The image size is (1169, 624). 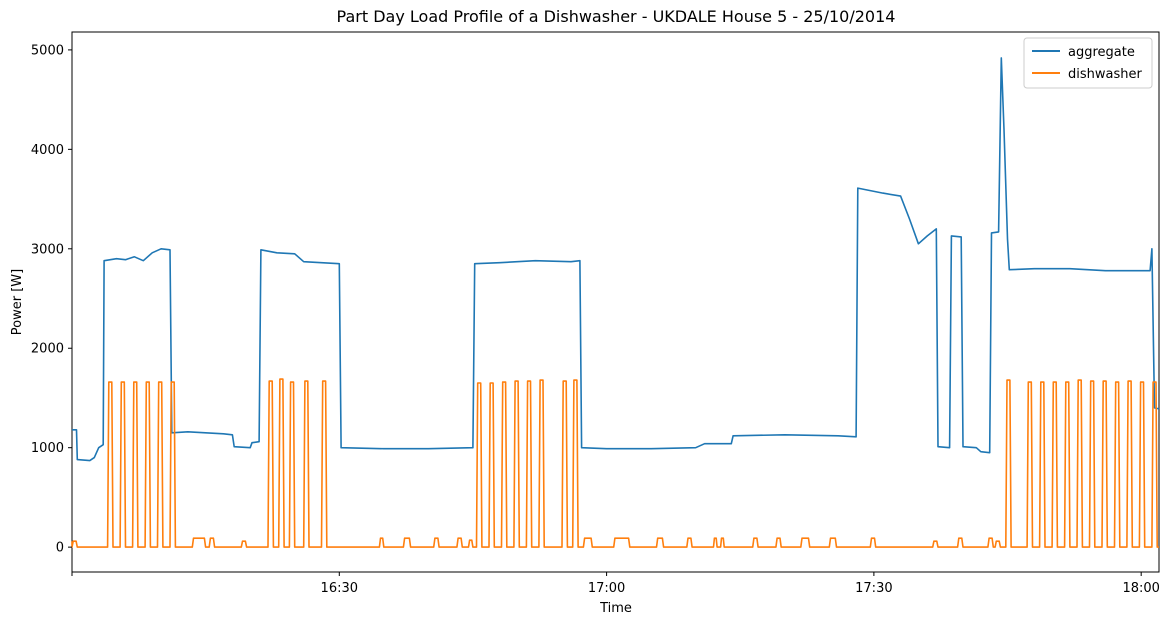 I want to click on y-axis-ticks: 0 1000 2000 3000 4000 5000, so click(x=51, y=299).